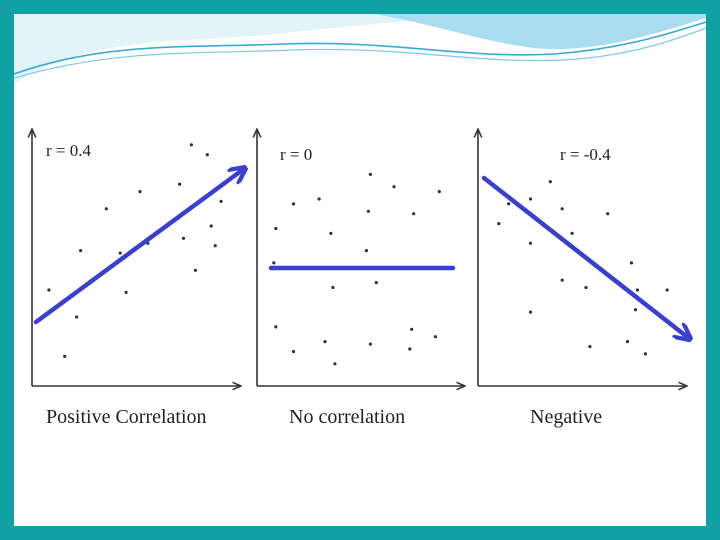  I want to click on wave-band-light, so click(360, 49).